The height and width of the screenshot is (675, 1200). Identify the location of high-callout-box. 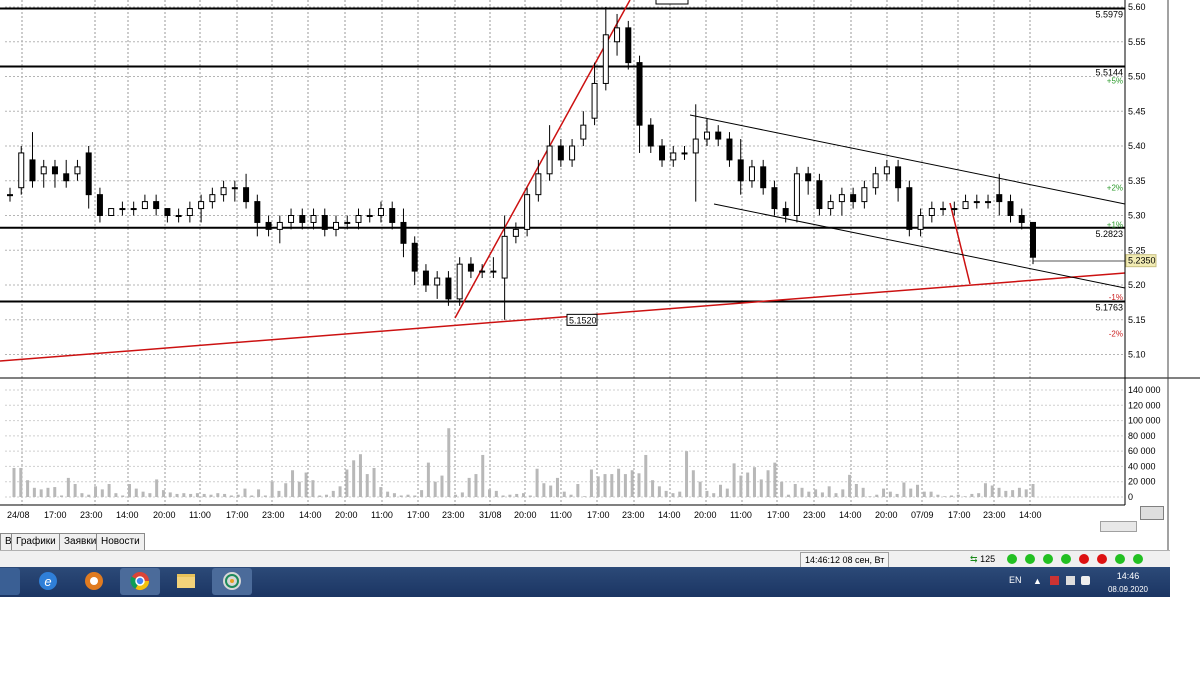
(672, 2).